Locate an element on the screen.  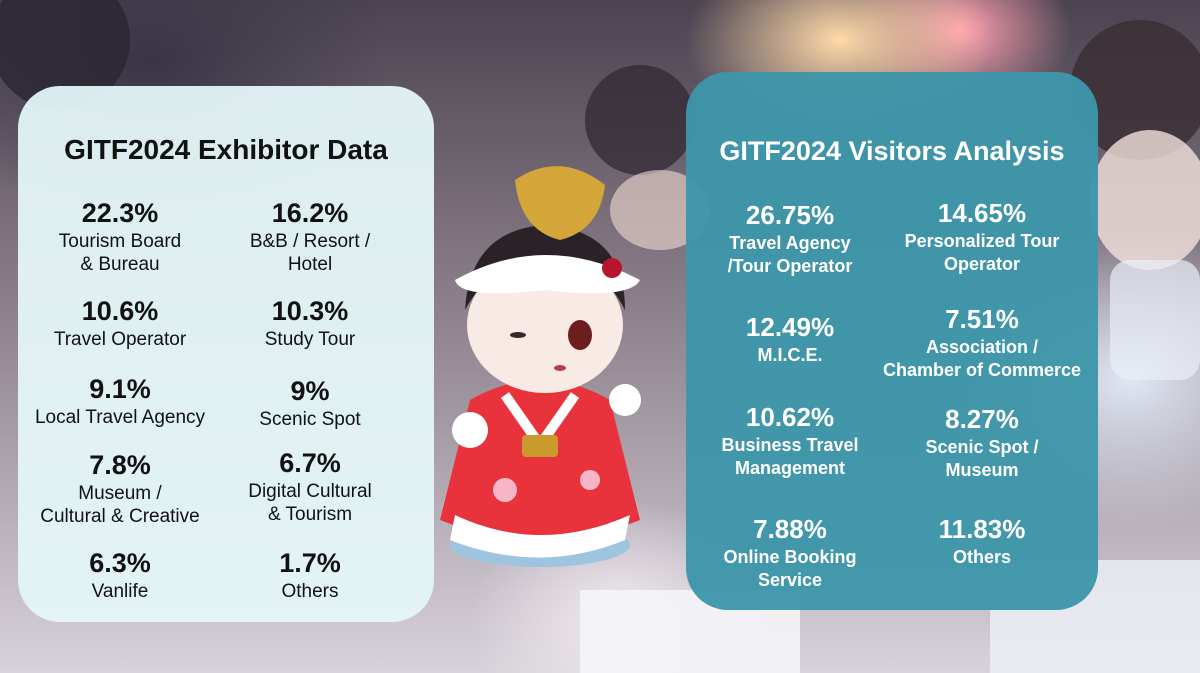
visitor-stat: 14.65% Personalized Tour Operator is located at coordinates (982, 237).